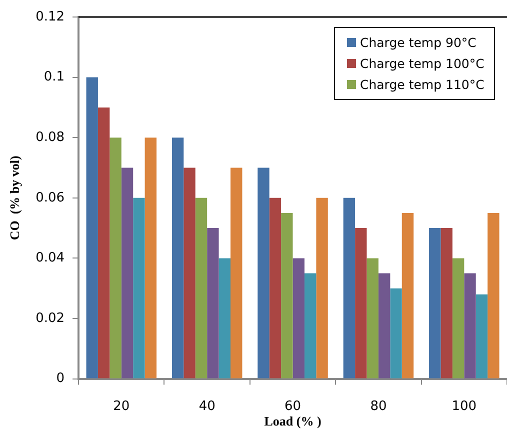 The image size is (507, 438). I want to click on x-axis-title: Load (% ), so click(293, 421).